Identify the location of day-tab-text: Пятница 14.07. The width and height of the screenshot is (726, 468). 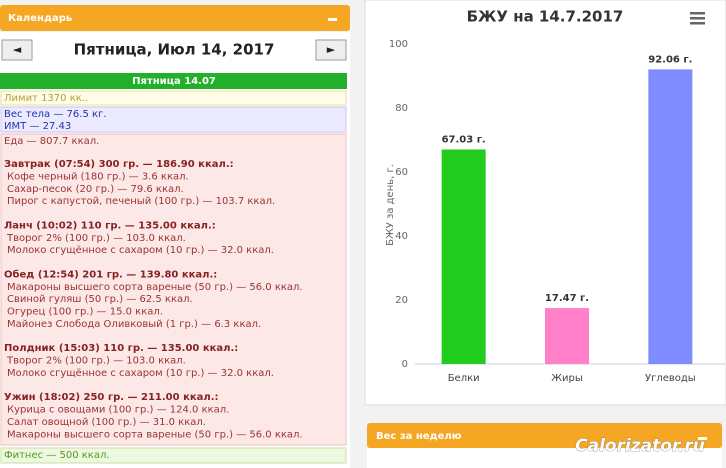
(174, 81).